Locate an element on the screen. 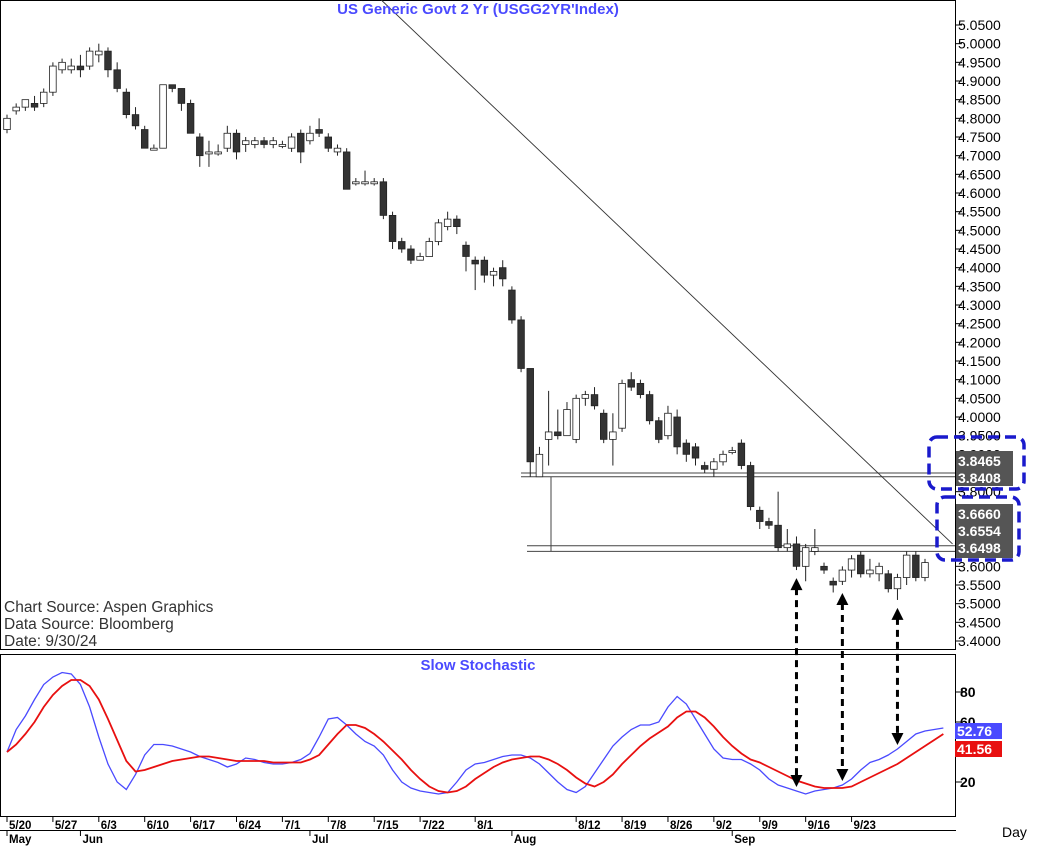  price-tick-label: 4.9000 is located at coordinates (979, 81).